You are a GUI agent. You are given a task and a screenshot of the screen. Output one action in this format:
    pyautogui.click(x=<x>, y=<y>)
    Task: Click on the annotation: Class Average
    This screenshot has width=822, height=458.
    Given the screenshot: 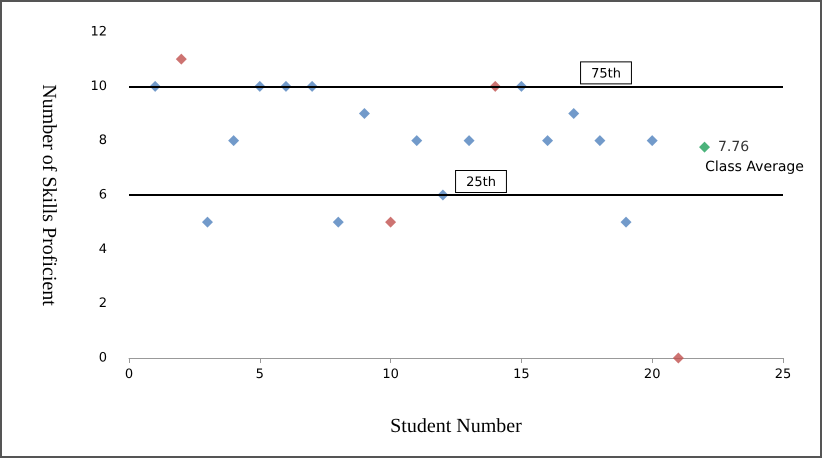 What is the action you would take?
    pyautogui.click(x=754, y=167)
    